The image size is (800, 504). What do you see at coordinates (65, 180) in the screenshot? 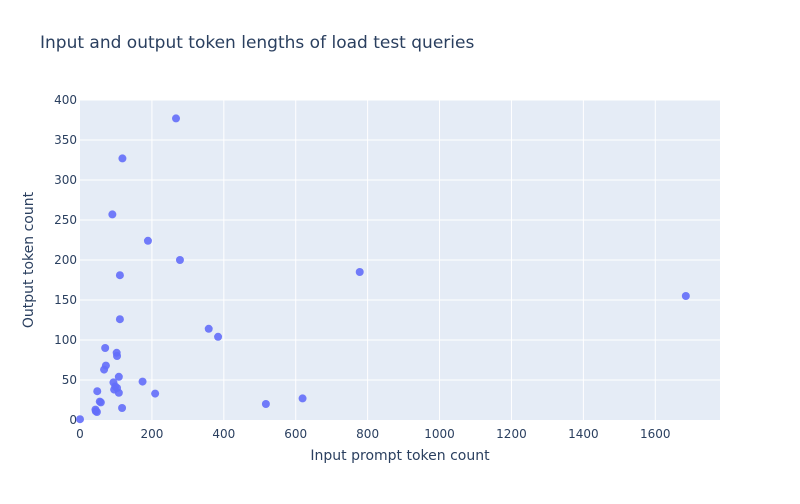
I see `y-tick-label: 300` at bounding box center [65, 180].